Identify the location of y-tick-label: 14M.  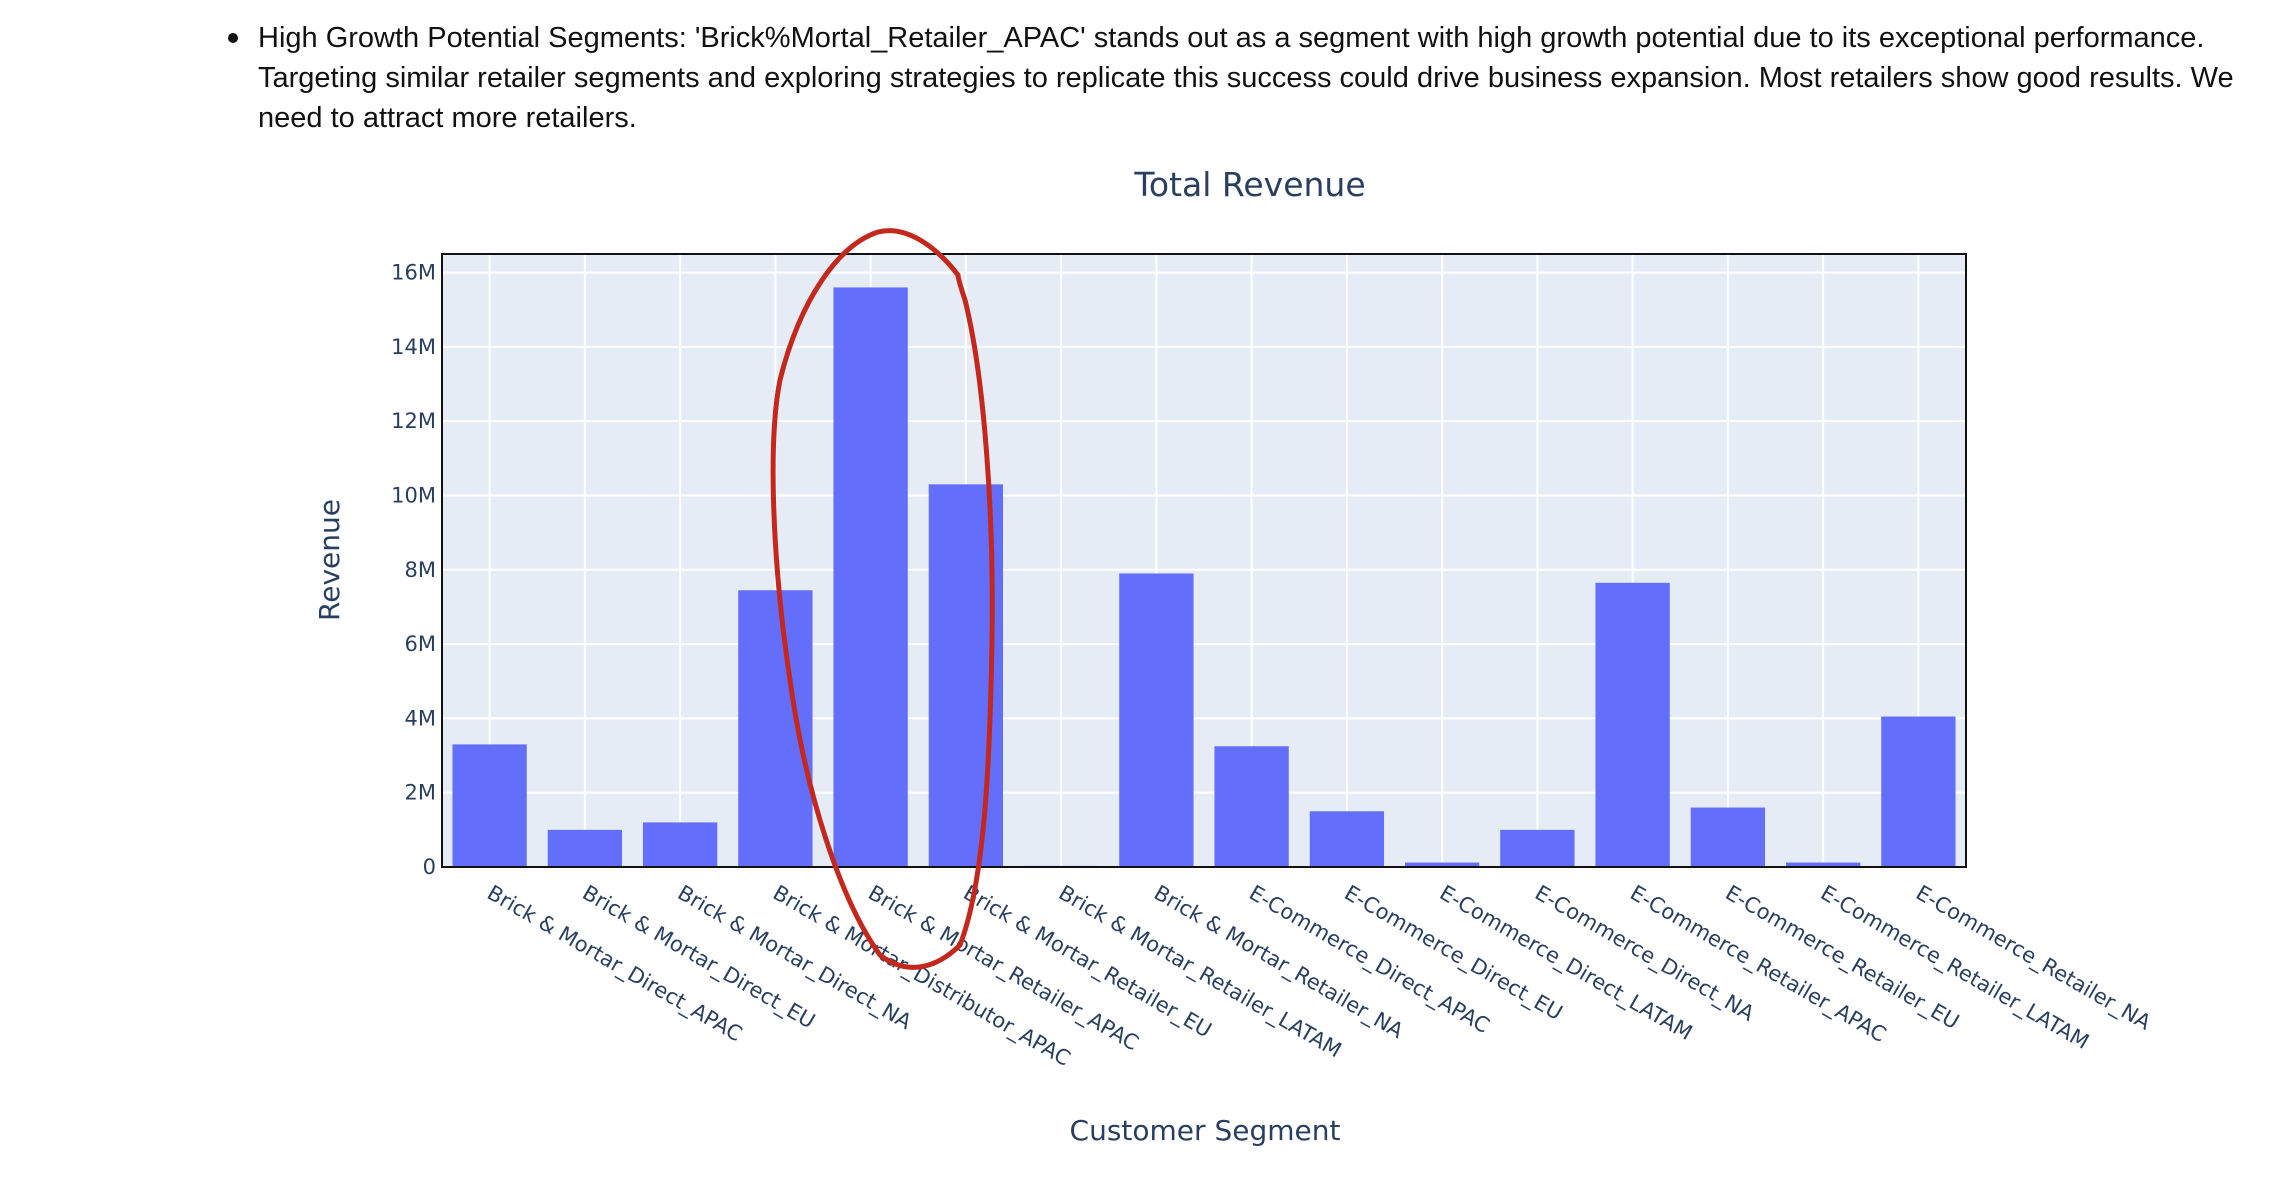
(413, 347).